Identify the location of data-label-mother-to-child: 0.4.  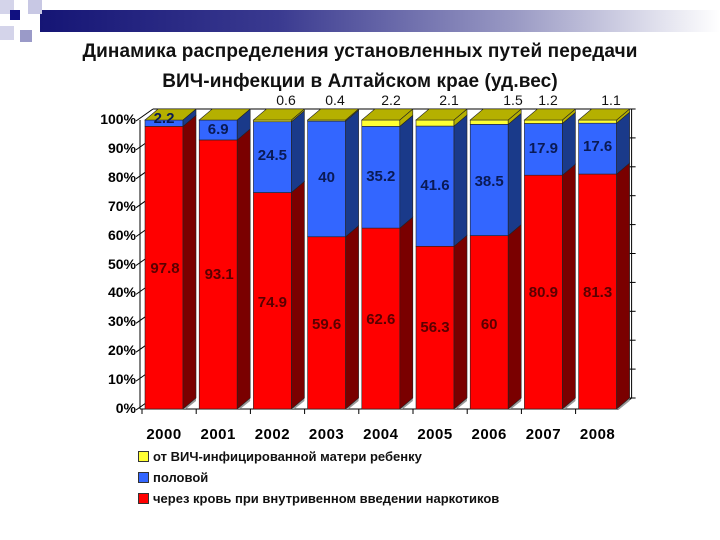
(335, 100).